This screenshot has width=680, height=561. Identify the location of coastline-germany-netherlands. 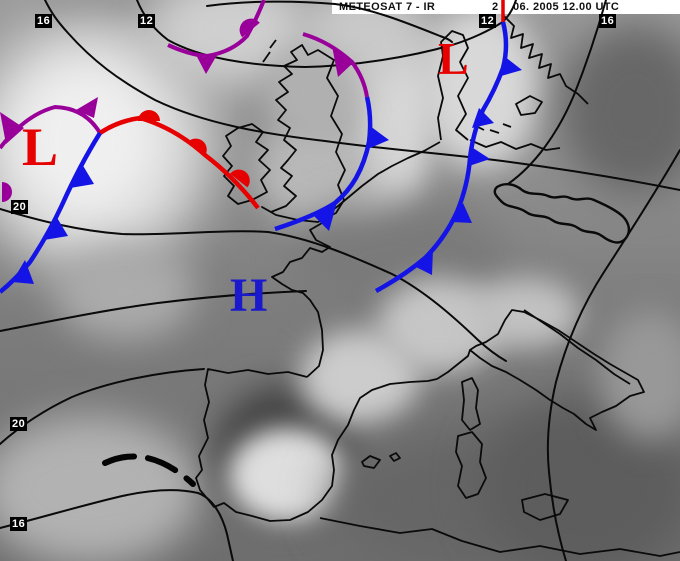
(383, 178).